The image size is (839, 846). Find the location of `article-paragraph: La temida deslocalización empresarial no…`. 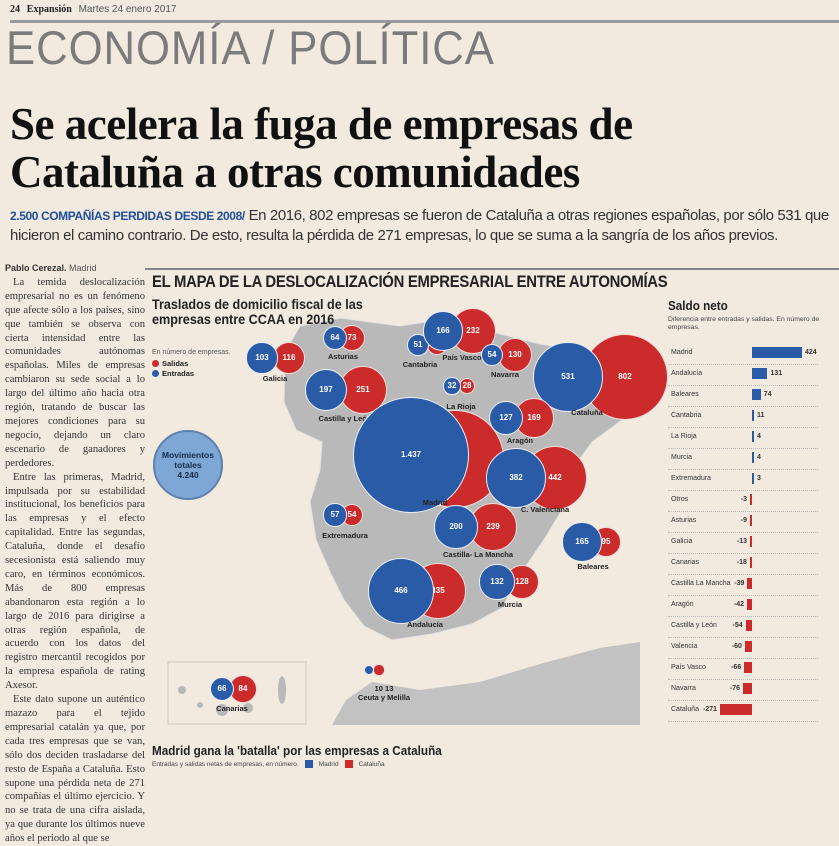

article-paragraph: La temida deslocalización empresarial no… is located at coordinates (75, 372).